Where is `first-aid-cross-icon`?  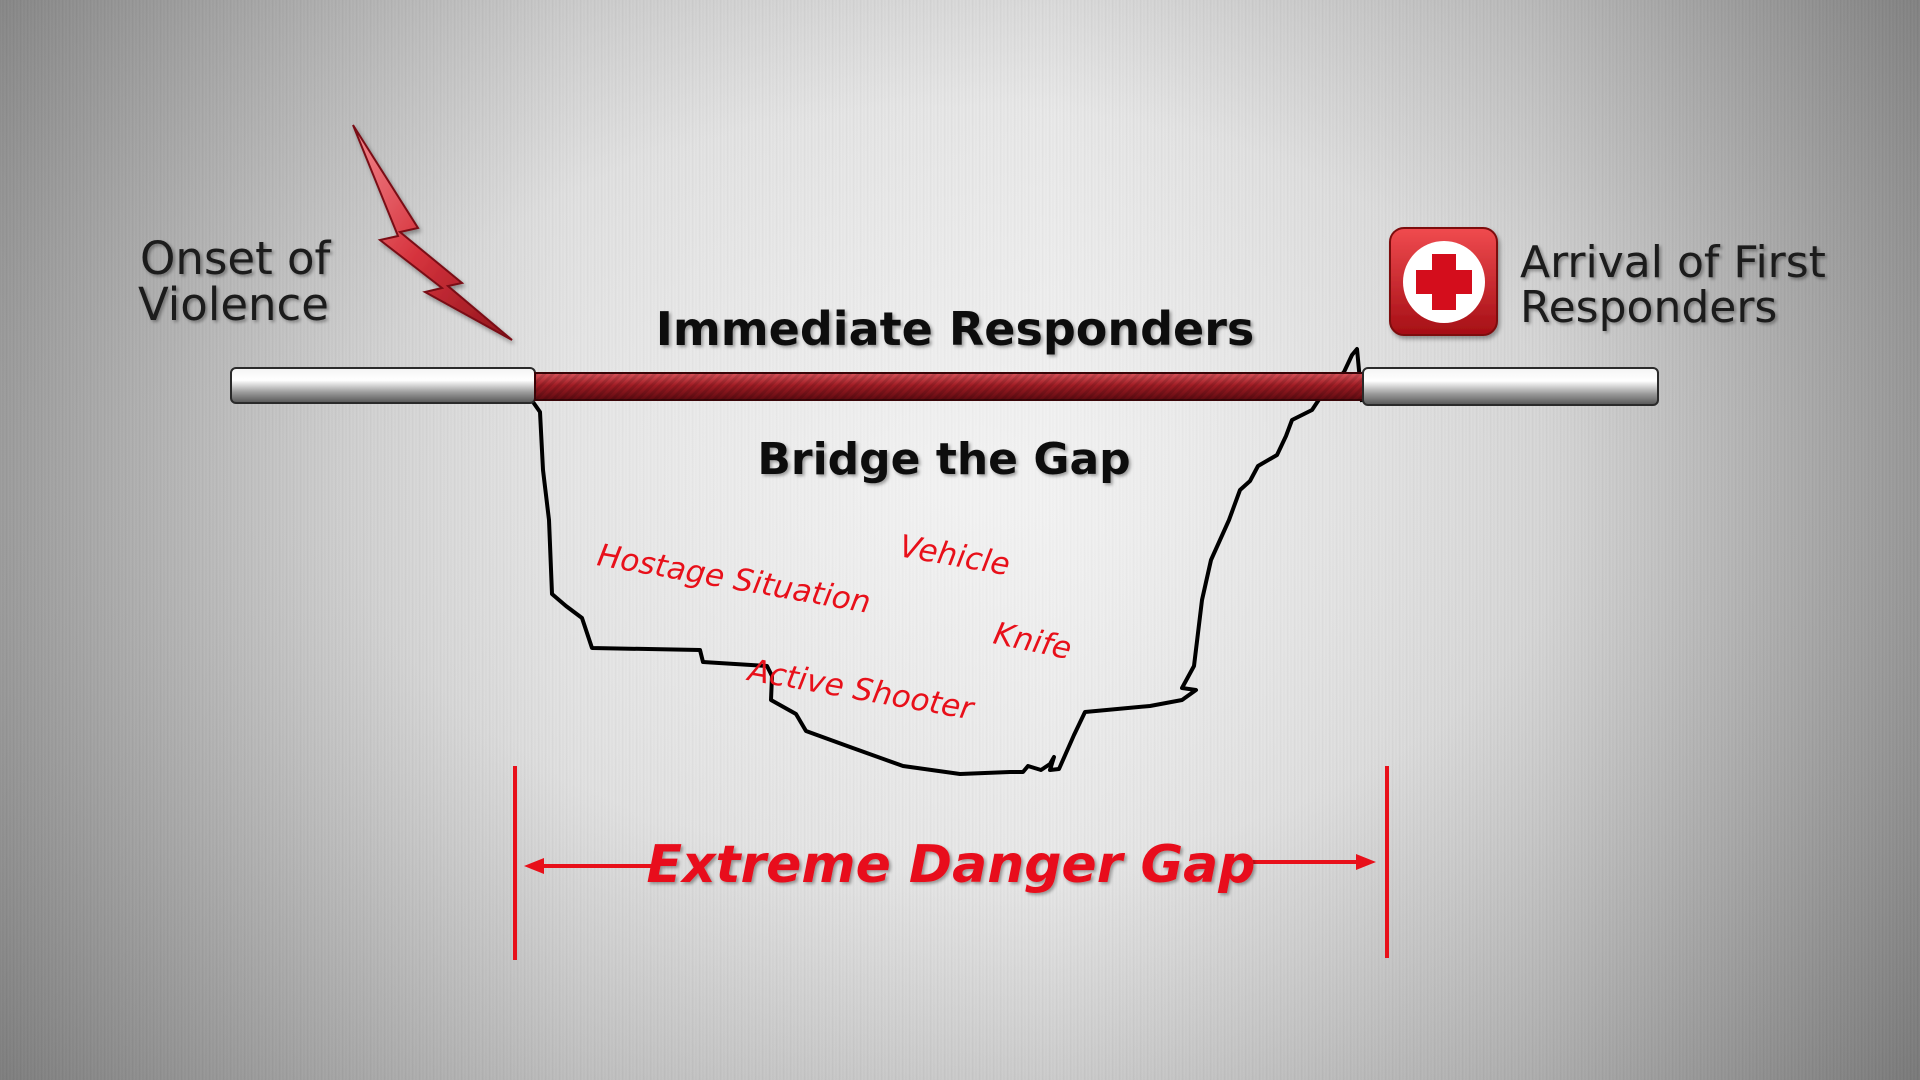
first-aid-cross-icon is located at coordinates (1443, 281).